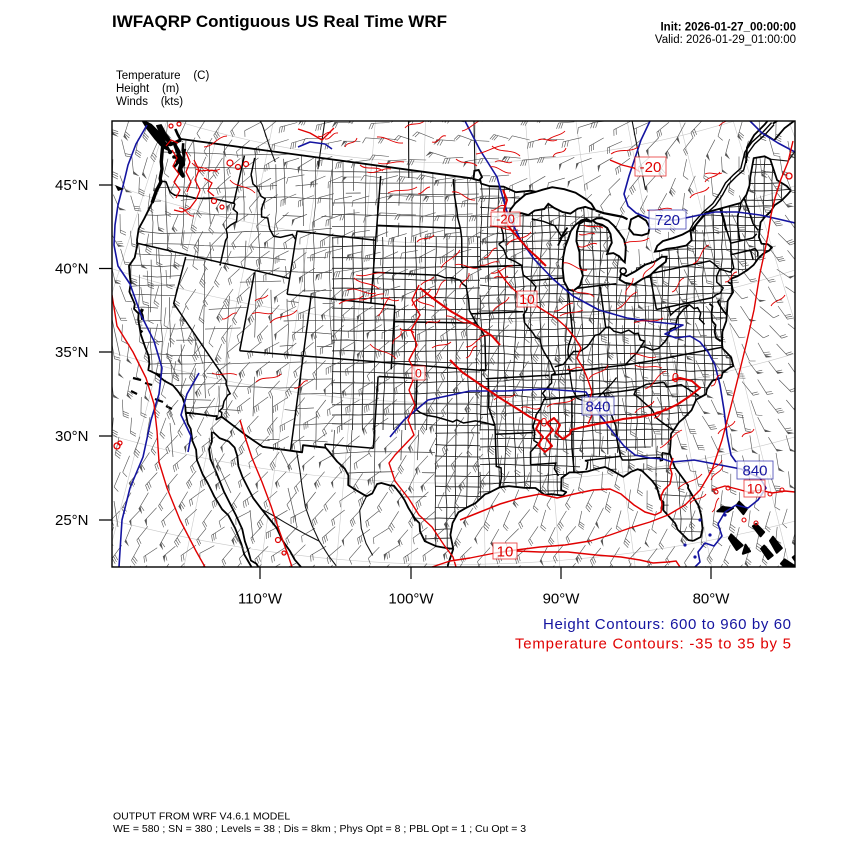  What do you see at coordinates (72, 185) in the screenshot?
I see `svg-text: 45°N` at bounding box center [72, 185].